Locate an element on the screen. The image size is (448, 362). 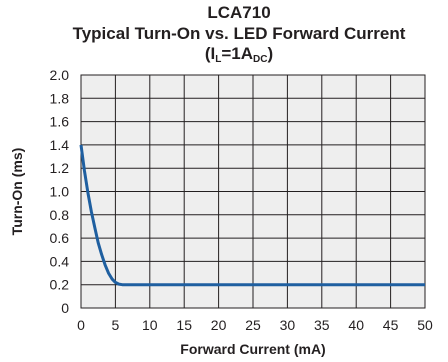
x-tick-label: 15 is located at coordinates (184, 325).